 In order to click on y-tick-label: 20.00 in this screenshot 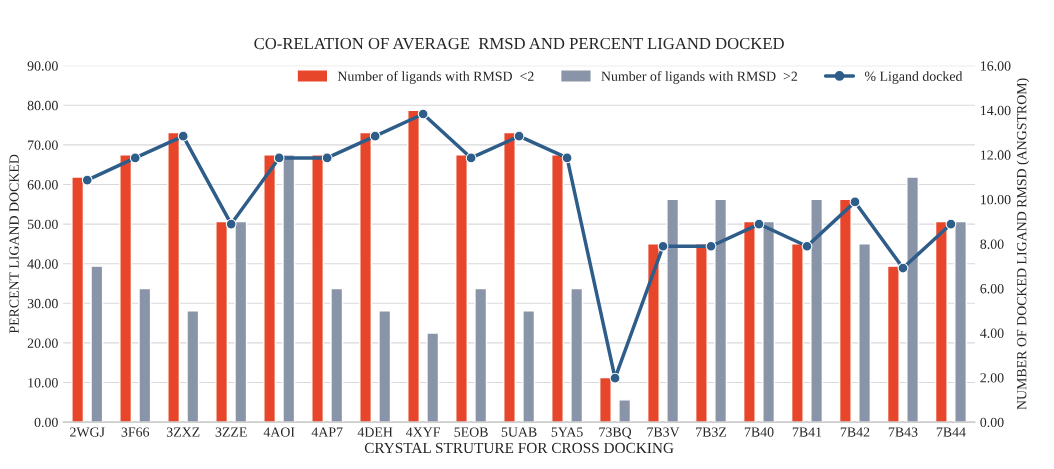, I will do `click(42, 343)`.